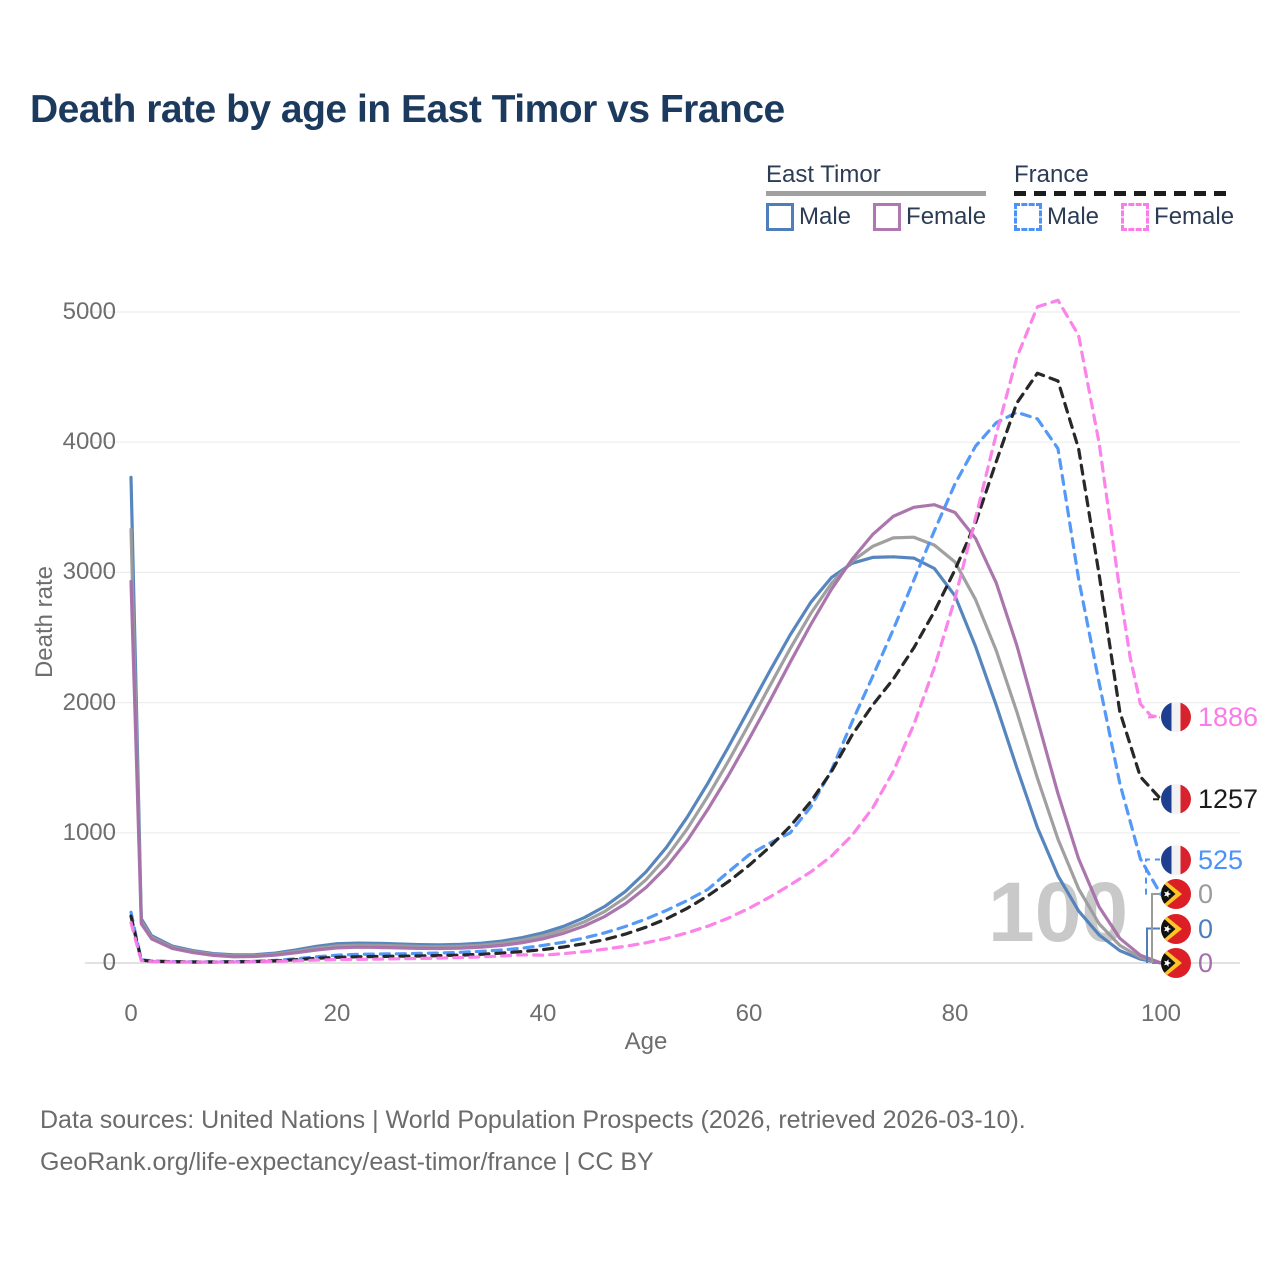 This screenshot has width=1280, height=1280. Describe the element at coordinates (823, 174) in the screenshot. I see `legend-header-east-timor: East Timor` at that location.